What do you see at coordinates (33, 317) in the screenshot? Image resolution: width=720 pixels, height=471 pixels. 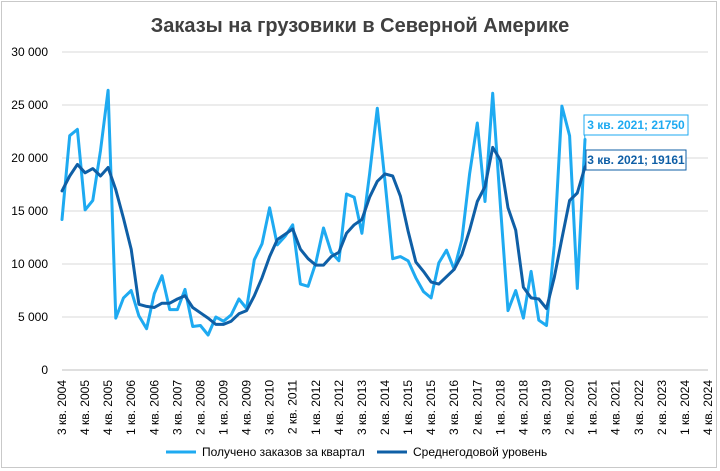 I see `y-tick-label: 5 000` at bounding box center [33, 317].